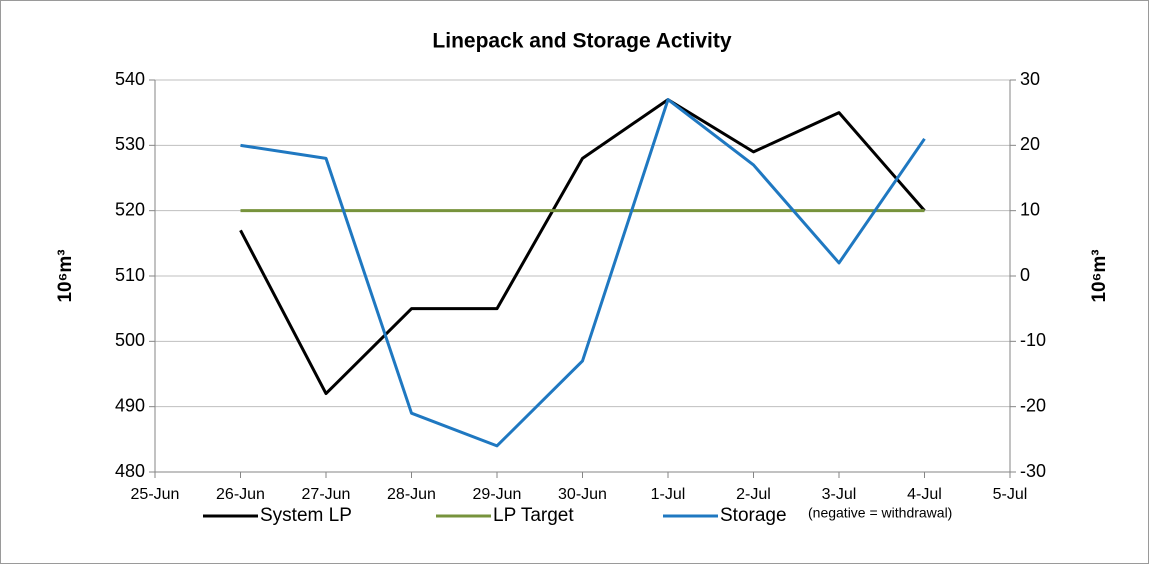 The height and width of the screenshot is (564, 1149). What do you see at coordinates (326, 494) in the screenshot?
I see `x-tick-label: 27-Jun` at bounding box center [326, 494].